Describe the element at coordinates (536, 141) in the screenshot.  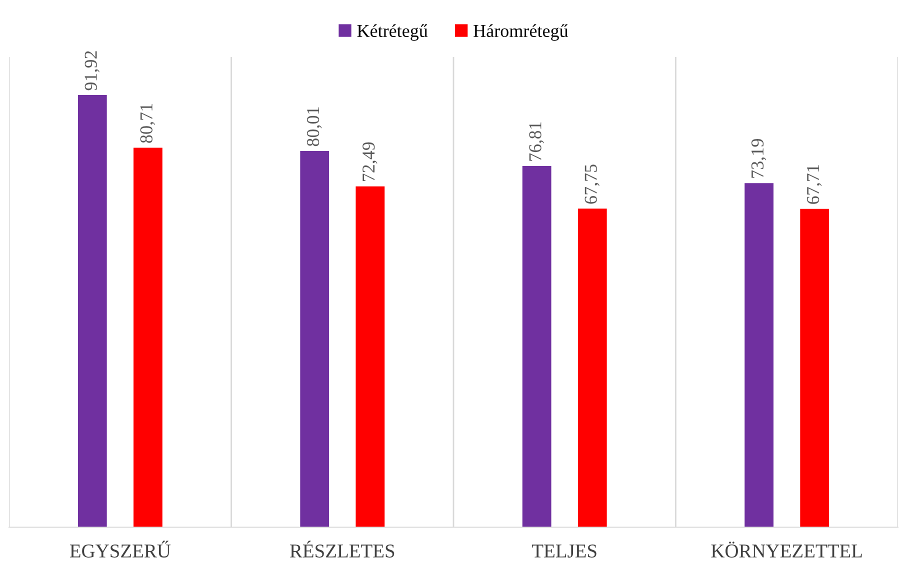
I see `data-label: 76,81` at that location.